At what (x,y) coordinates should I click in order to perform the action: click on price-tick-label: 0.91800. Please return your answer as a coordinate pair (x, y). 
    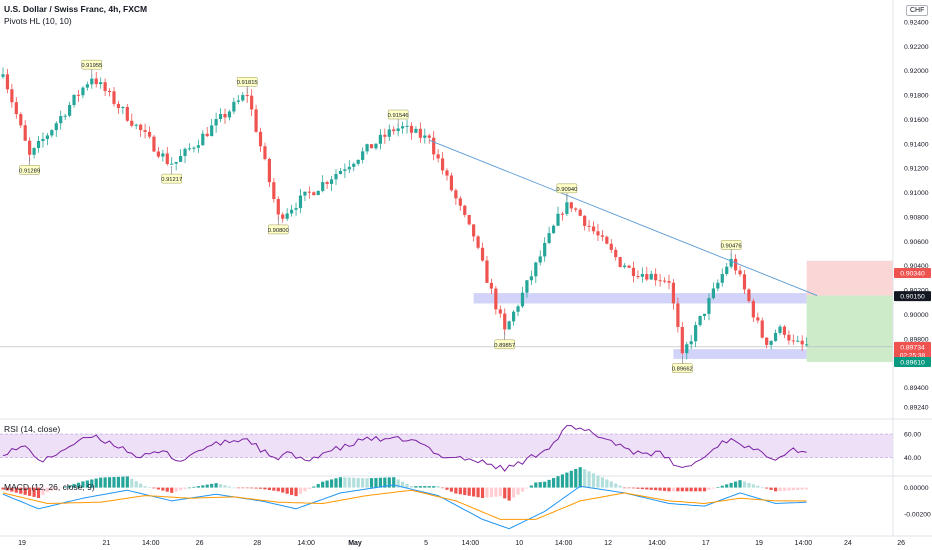
    Looking at the image, I should click on (916, 96).